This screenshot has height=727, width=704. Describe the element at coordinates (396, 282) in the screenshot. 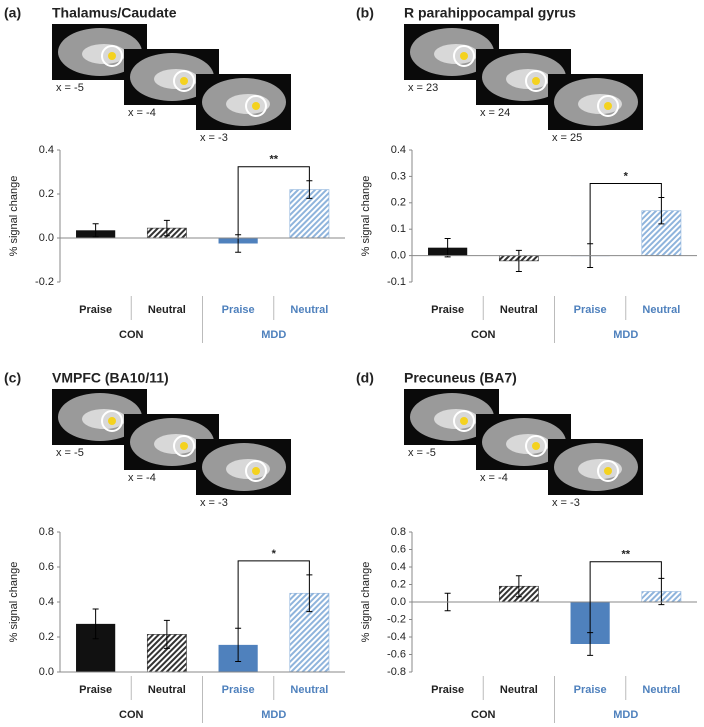

I see `y-tick-label: -0.1` at that location.